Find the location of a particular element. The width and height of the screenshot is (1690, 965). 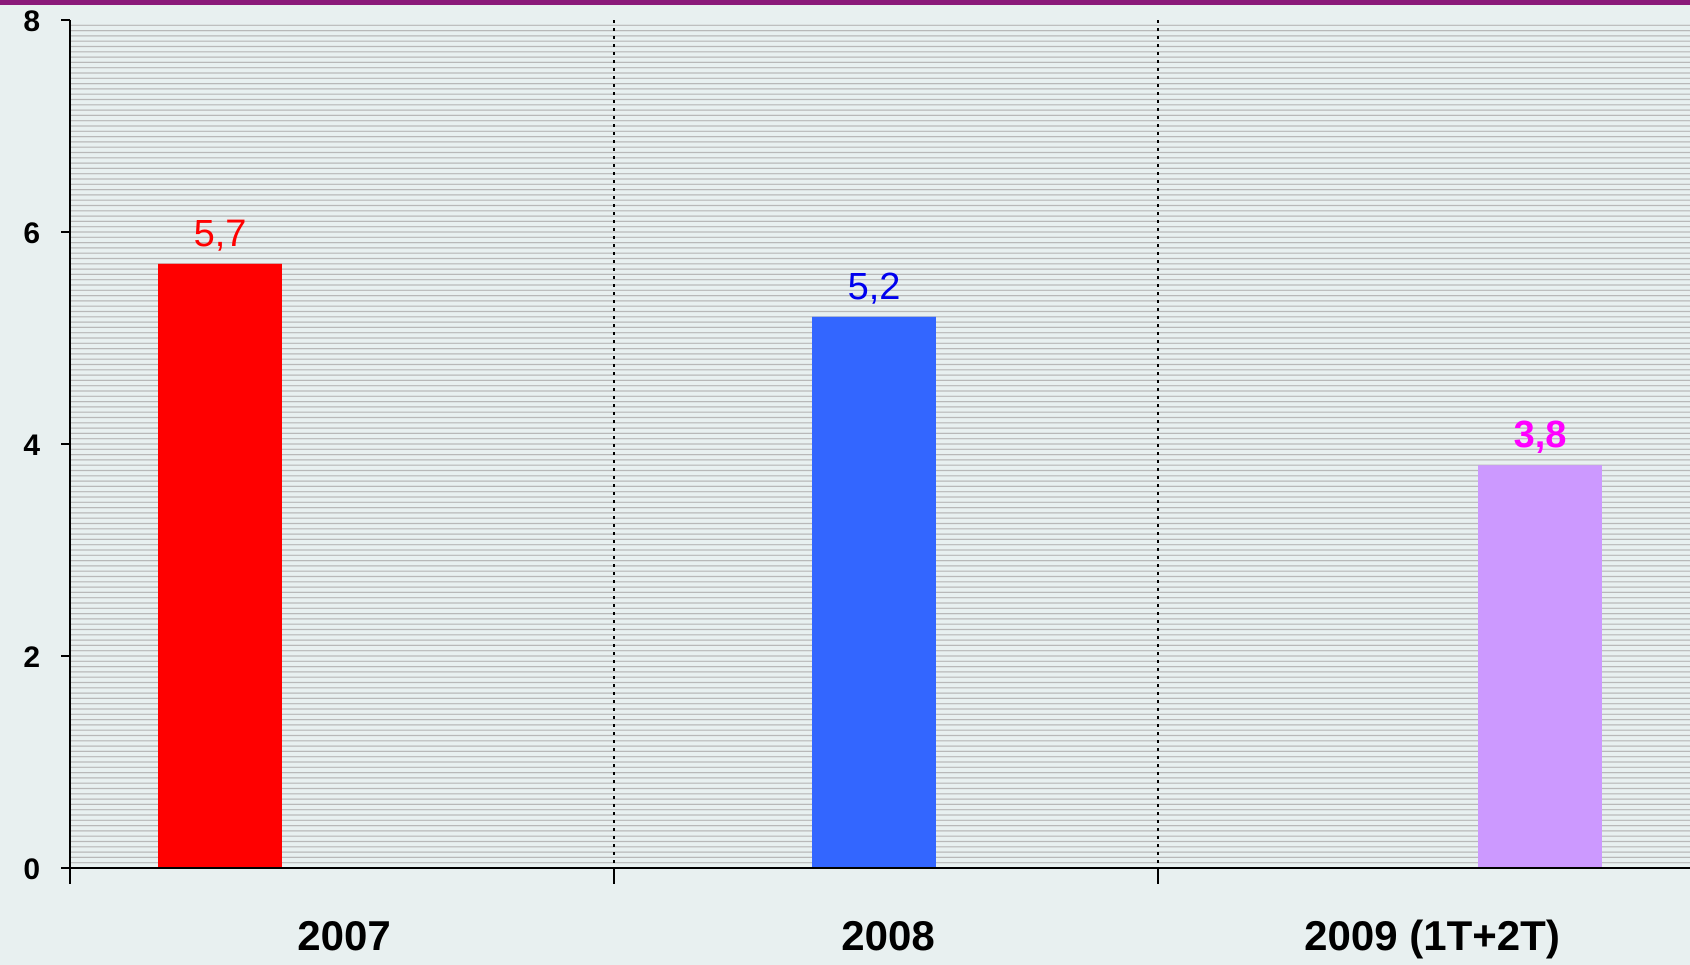

y-tick-label: 6 is located at coordinates (31, 233).